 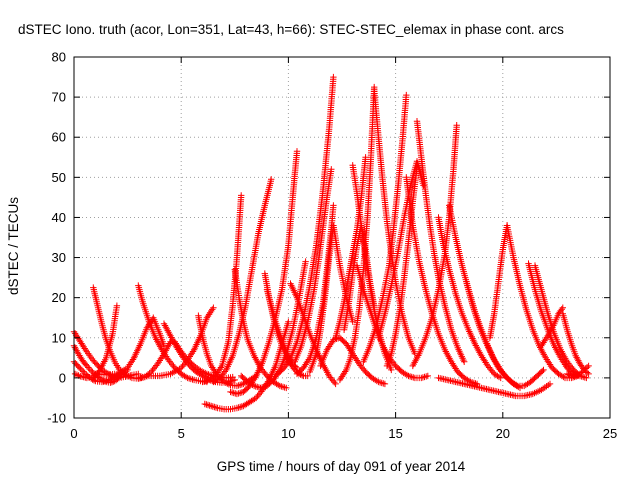 What do you see at coordinates (59, 297) in the screenshot?
I see `y-tick-label: 20` at bounding box center [59, 297].